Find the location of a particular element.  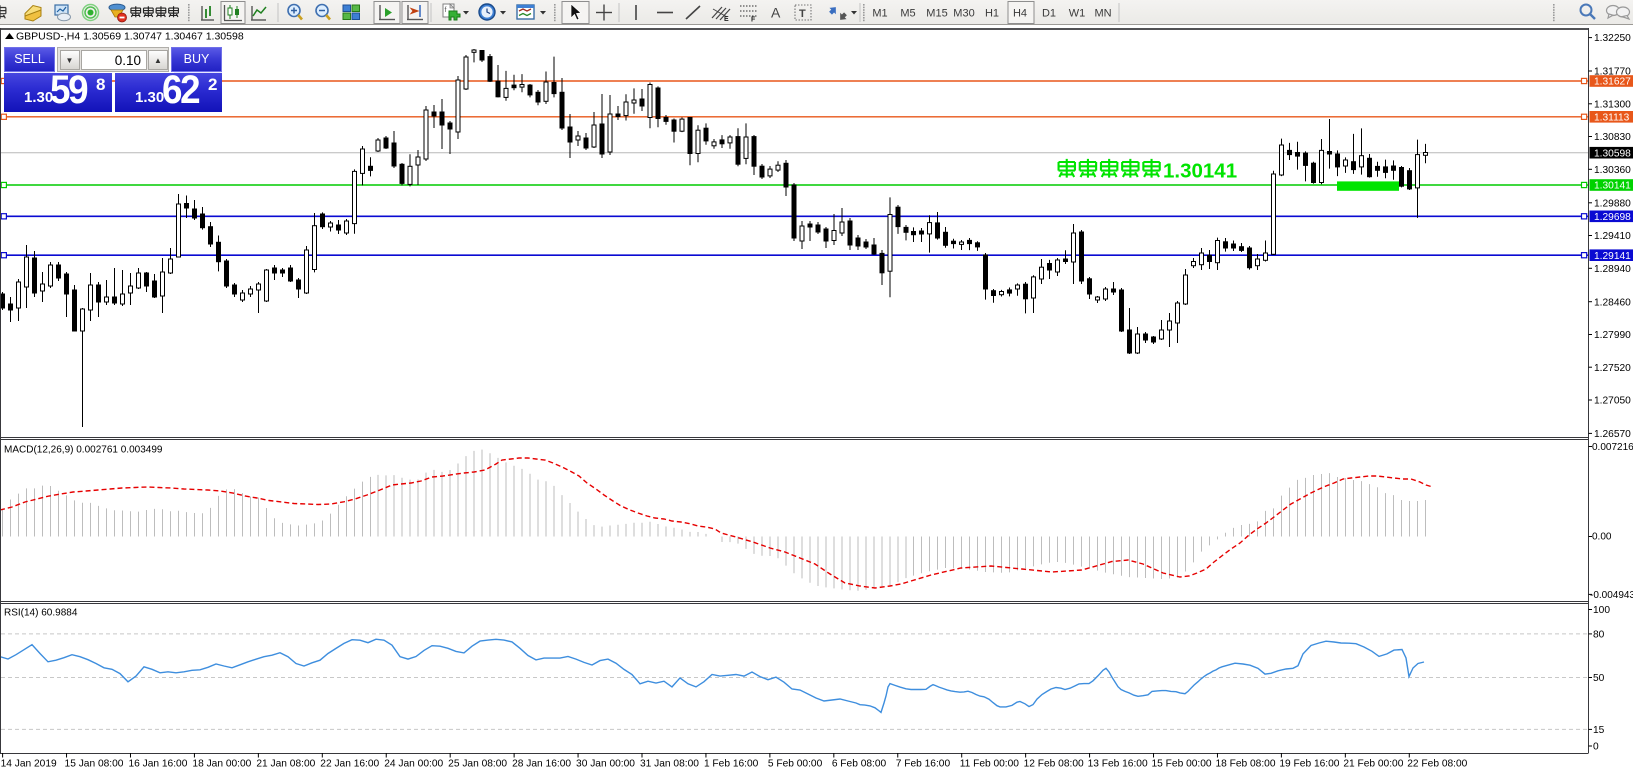

svg-text: 1.29880 is located at coordinates (1612, 203).